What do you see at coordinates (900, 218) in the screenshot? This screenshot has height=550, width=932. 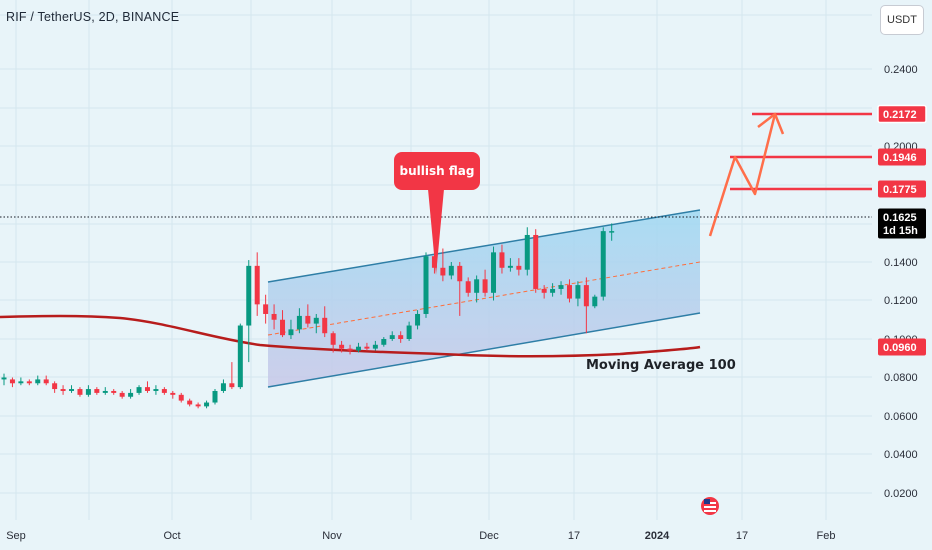 I see `badge-value: 0.1625` at bounding box center [900, 218].